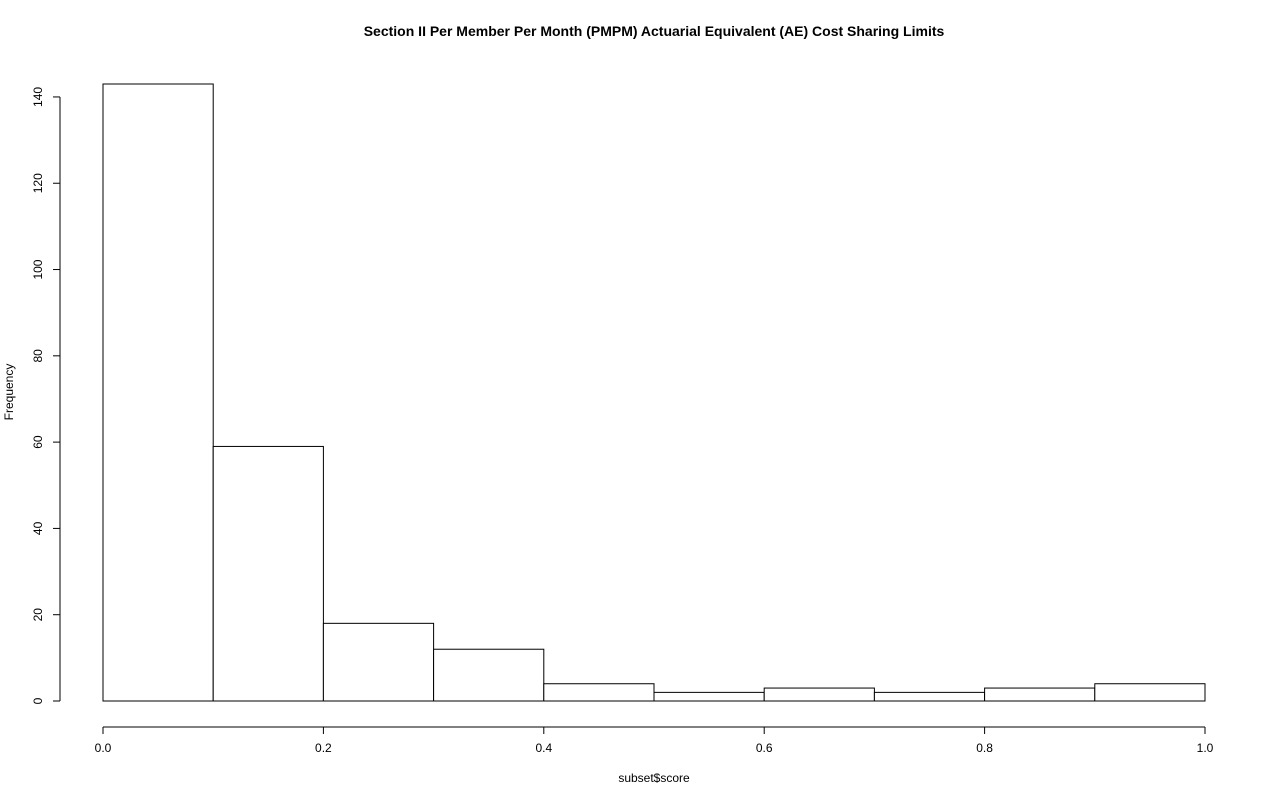  I want to click on y-axis-label: Frequency, so click(9, 392).